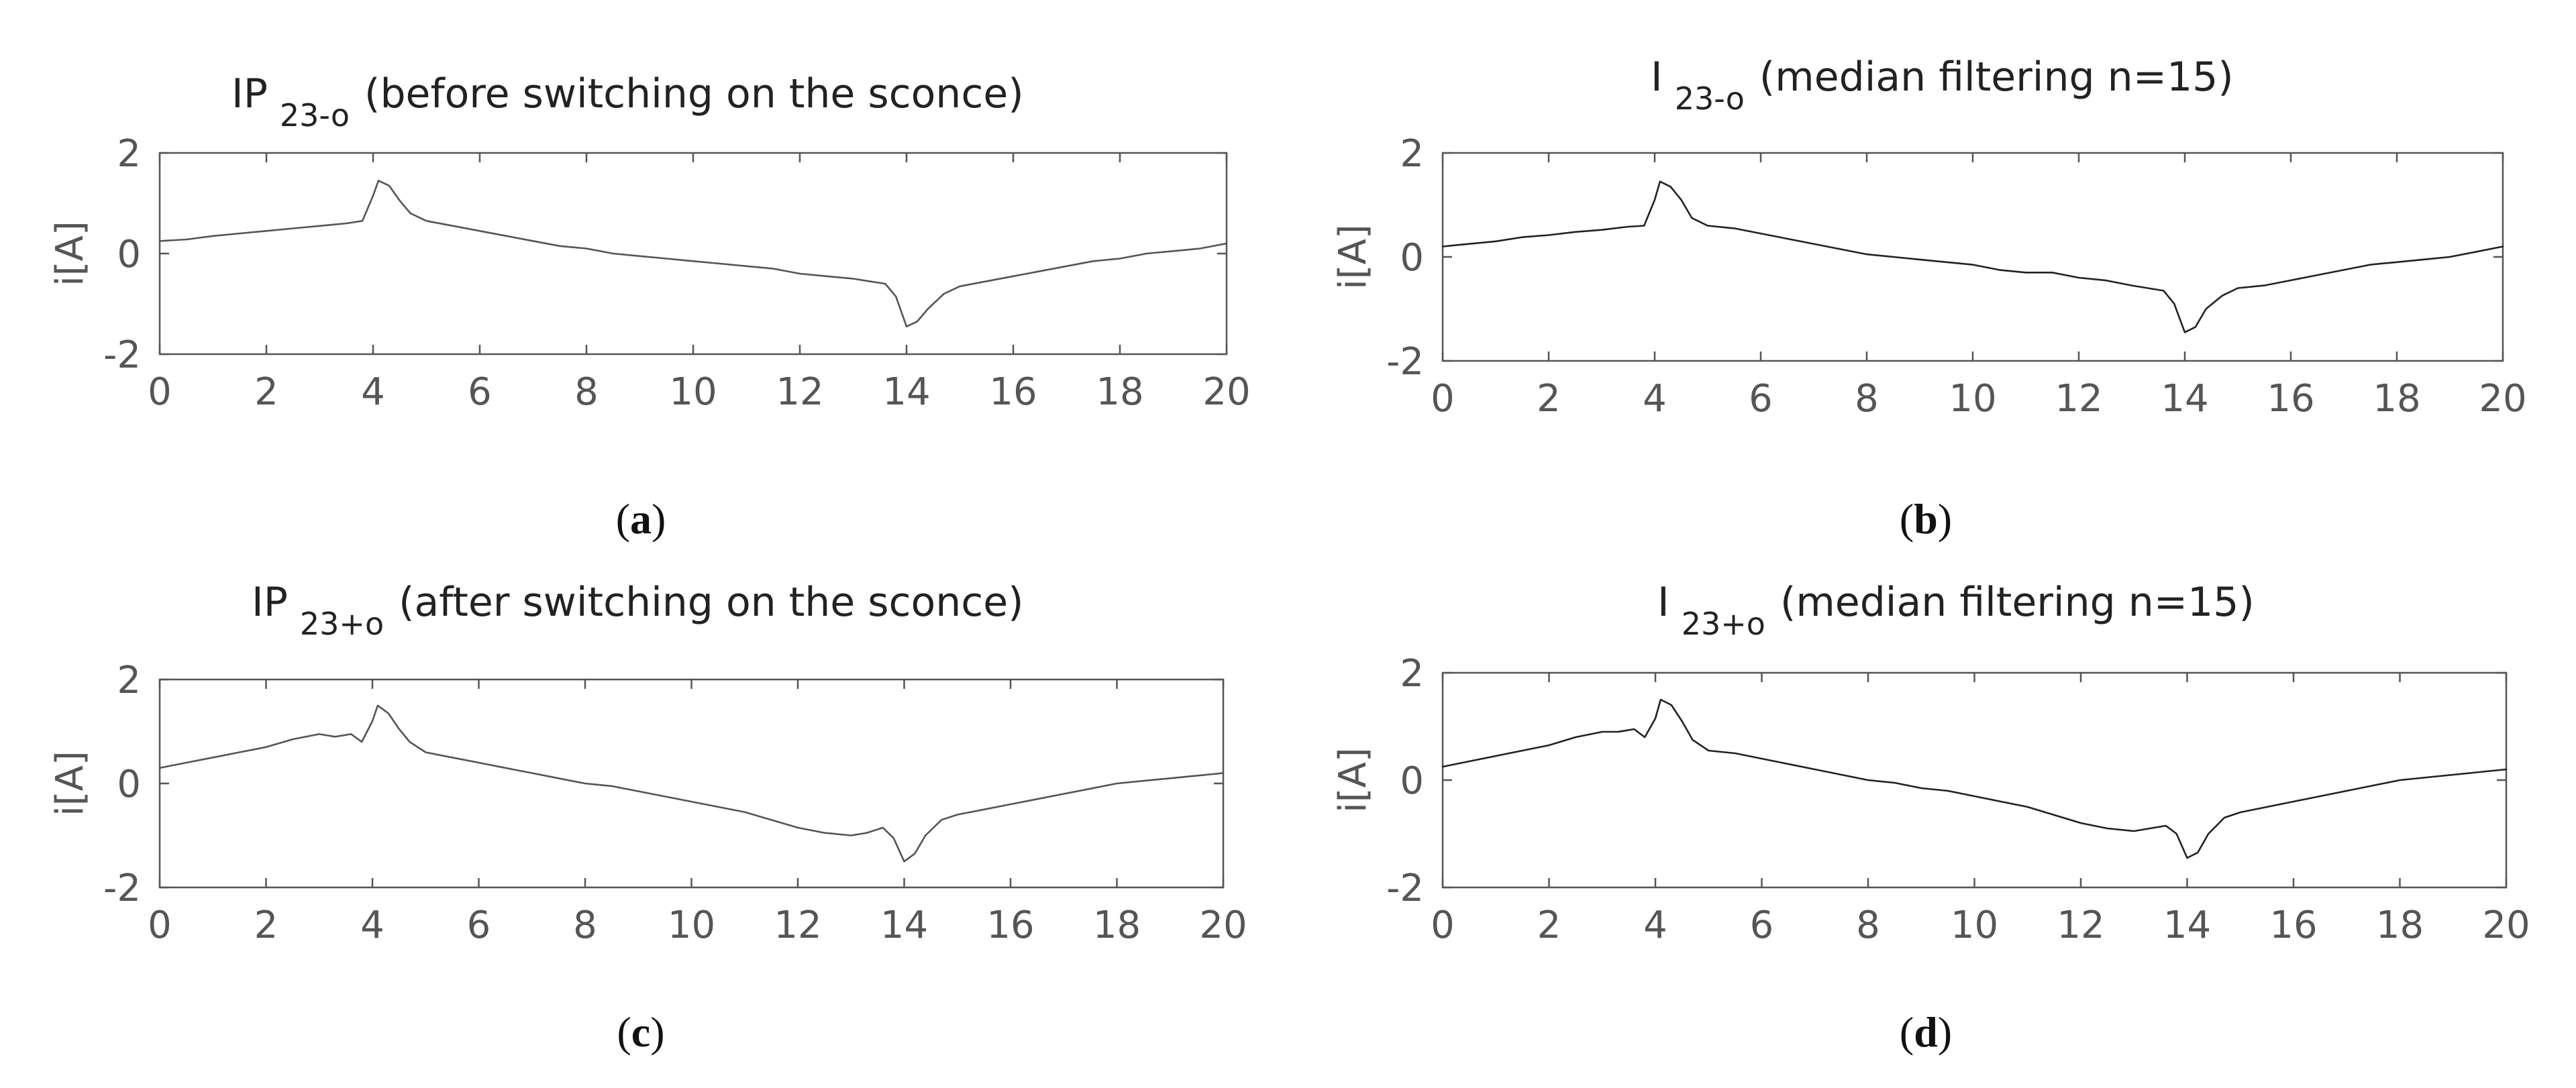  I want to click on title-rest: (after switching on the sconce), so click(711, 602).